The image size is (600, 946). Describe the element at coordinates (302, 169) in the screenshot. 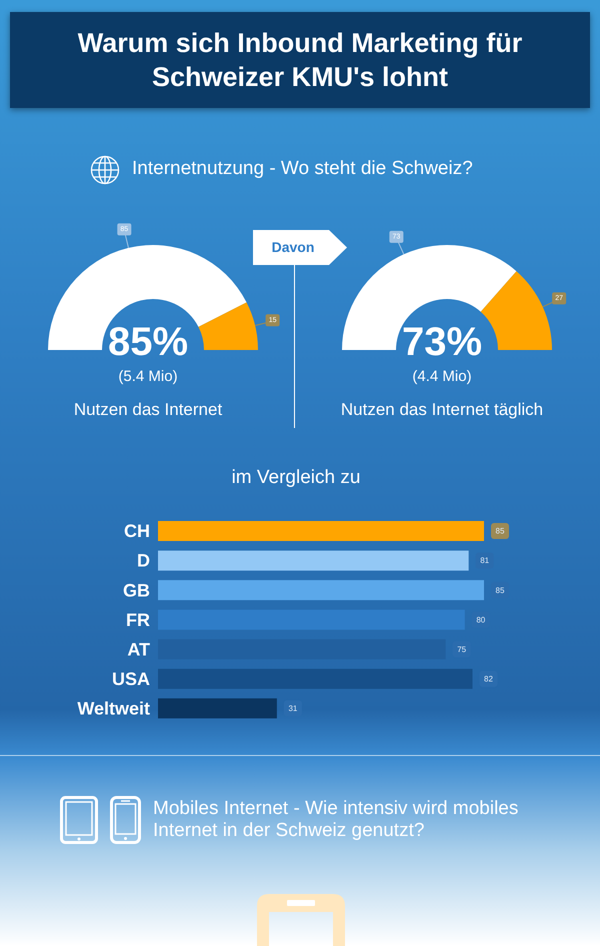

I see `text: Internetnutzung - Wo steht die Schweiz?` at that location.